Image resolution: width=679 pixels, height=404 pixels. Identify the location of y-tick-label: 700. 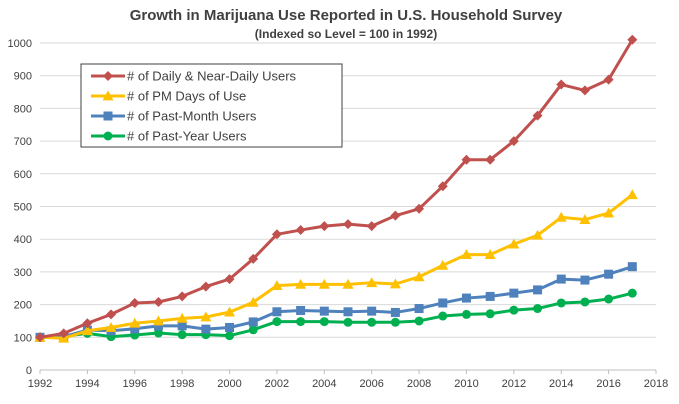
(23, 142).